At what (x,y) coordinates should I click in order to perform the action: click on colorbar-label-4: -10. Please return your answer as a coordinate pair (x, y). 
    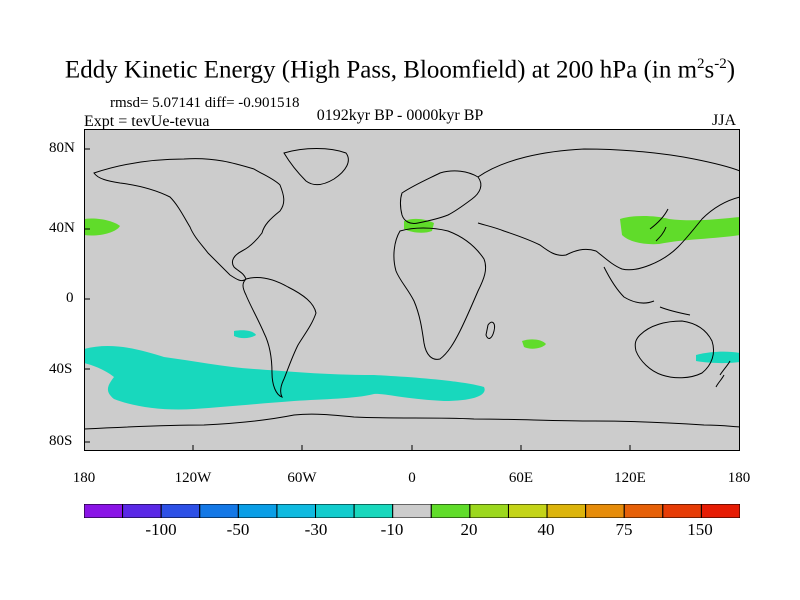
    Looking at the image, I should click on (392, 529).